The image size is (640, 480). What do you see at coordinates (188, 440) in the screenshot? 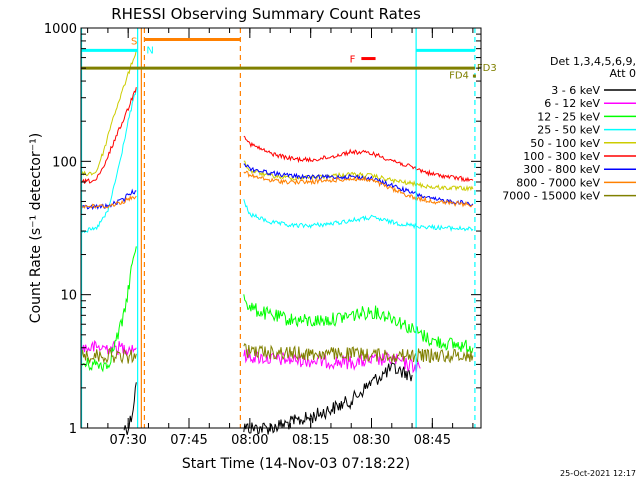
I see `x-tick-label-1: 07:45` at bounding box center [188, 440].